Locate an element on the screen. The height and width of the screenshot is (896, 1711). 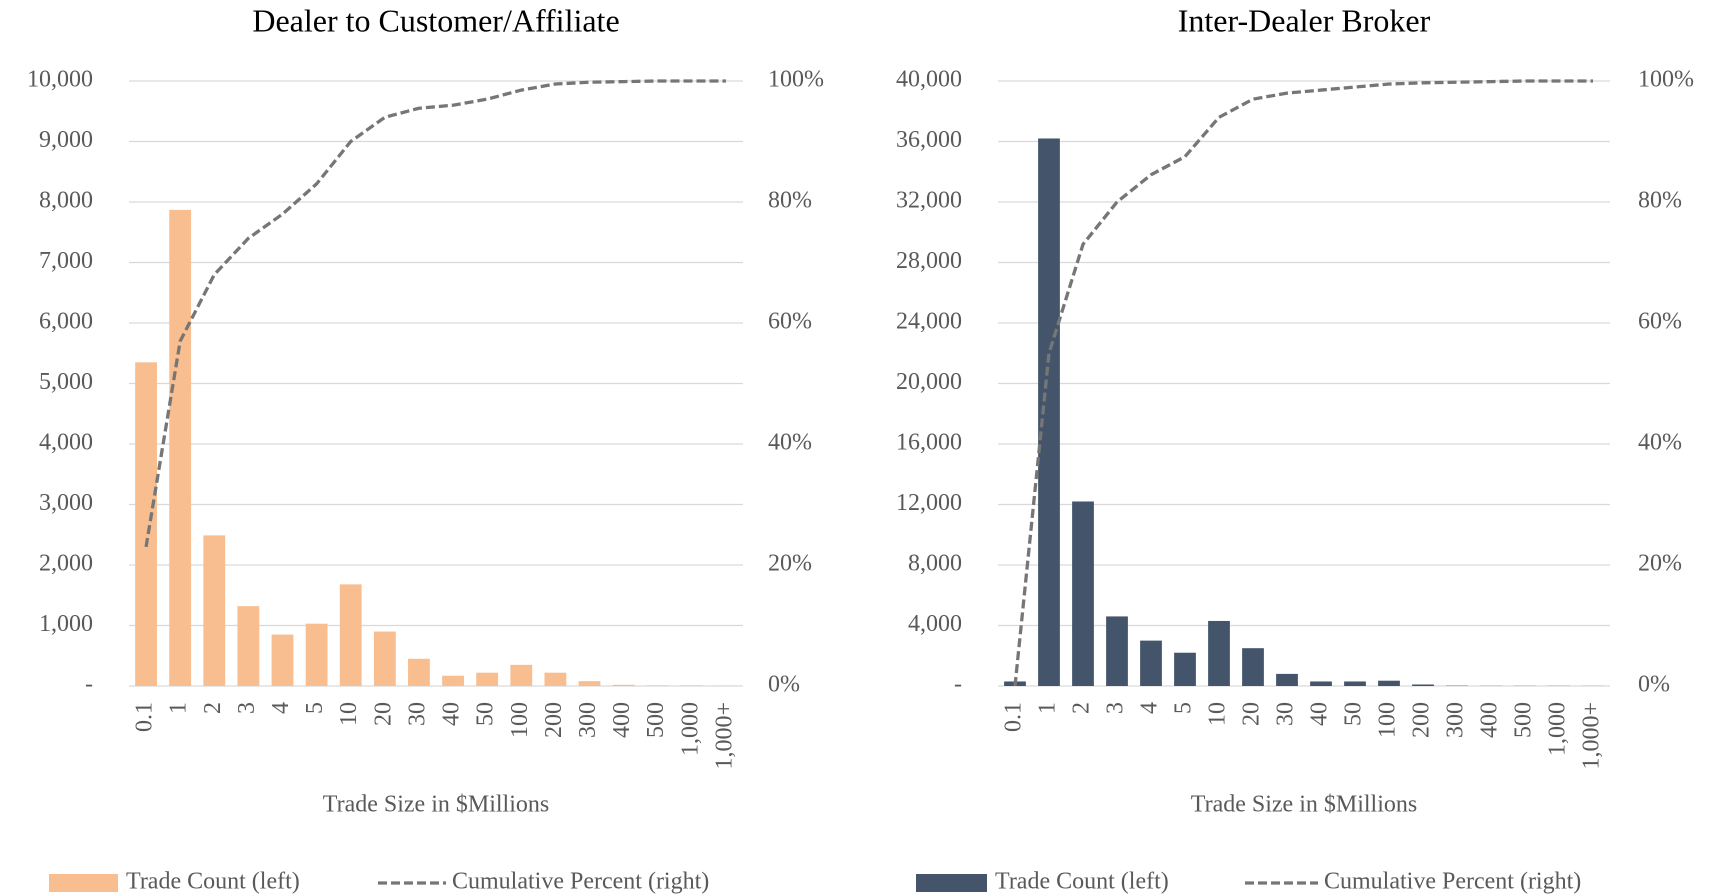
y-tick-label: 4,000 is located at coordinates (66, 443).